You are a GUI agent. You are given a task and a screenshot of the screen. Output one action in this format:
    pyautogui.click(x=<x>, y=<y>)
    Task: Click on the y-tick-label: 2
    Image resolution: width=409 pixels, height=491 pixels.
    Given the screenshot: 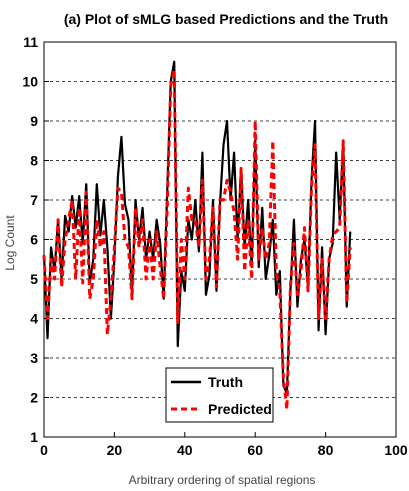 What is the action you would take?
    pyautogui.click(x=34, y=398)
    